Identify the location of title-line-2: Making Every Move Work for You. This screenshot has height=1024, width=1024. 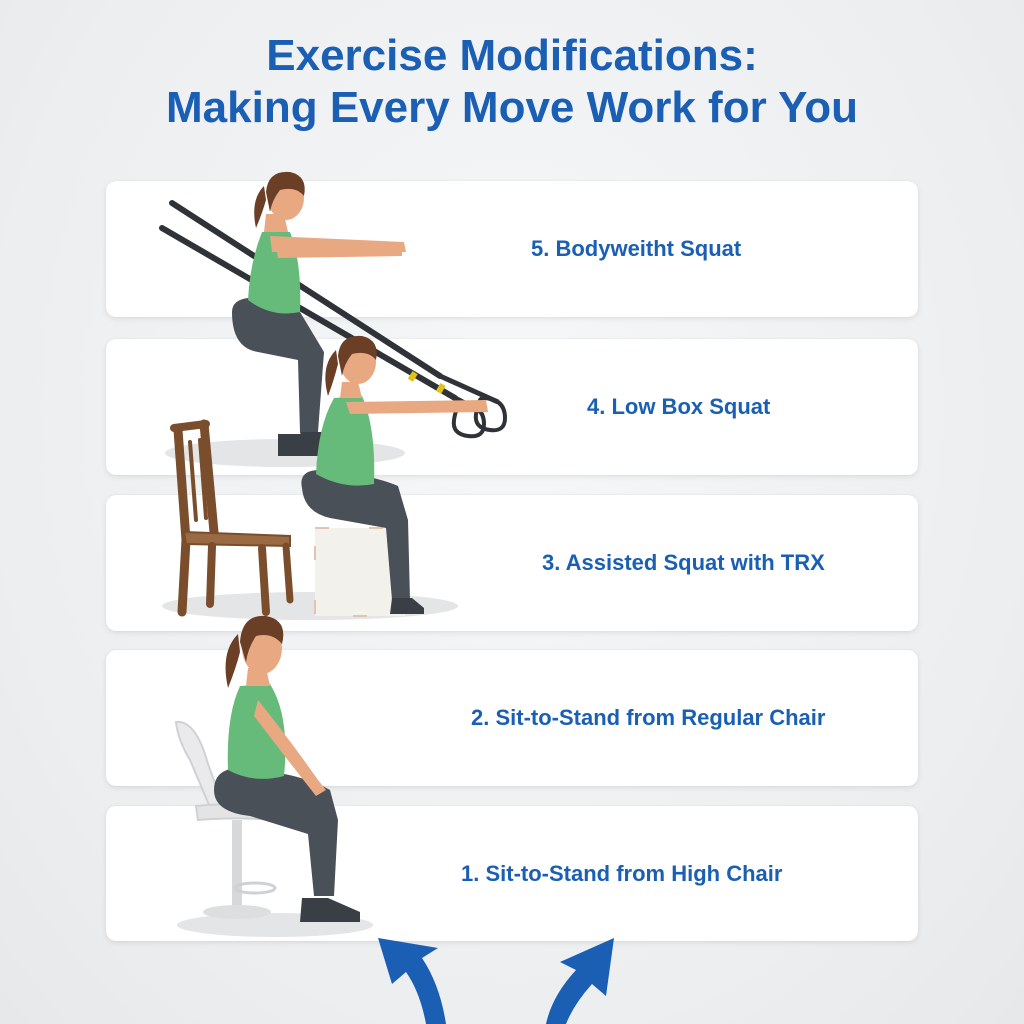
(512, 107).